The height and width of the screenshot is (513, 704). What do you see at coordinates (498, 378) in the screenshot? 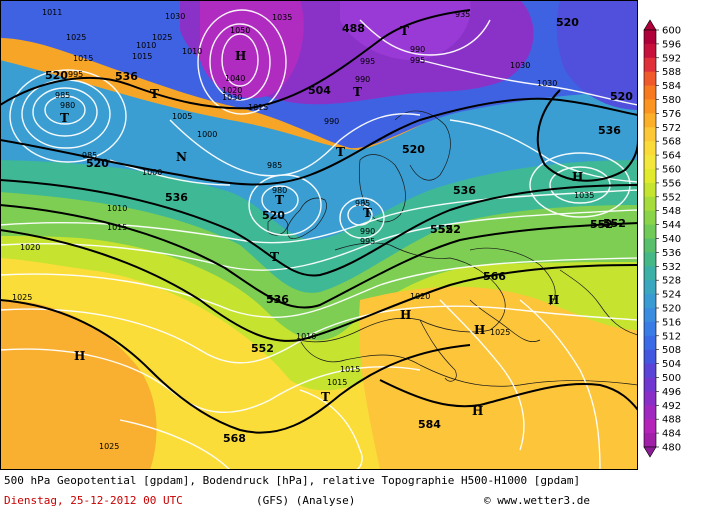
I see `field-band-orange-east` at bounding box center [498, 378].